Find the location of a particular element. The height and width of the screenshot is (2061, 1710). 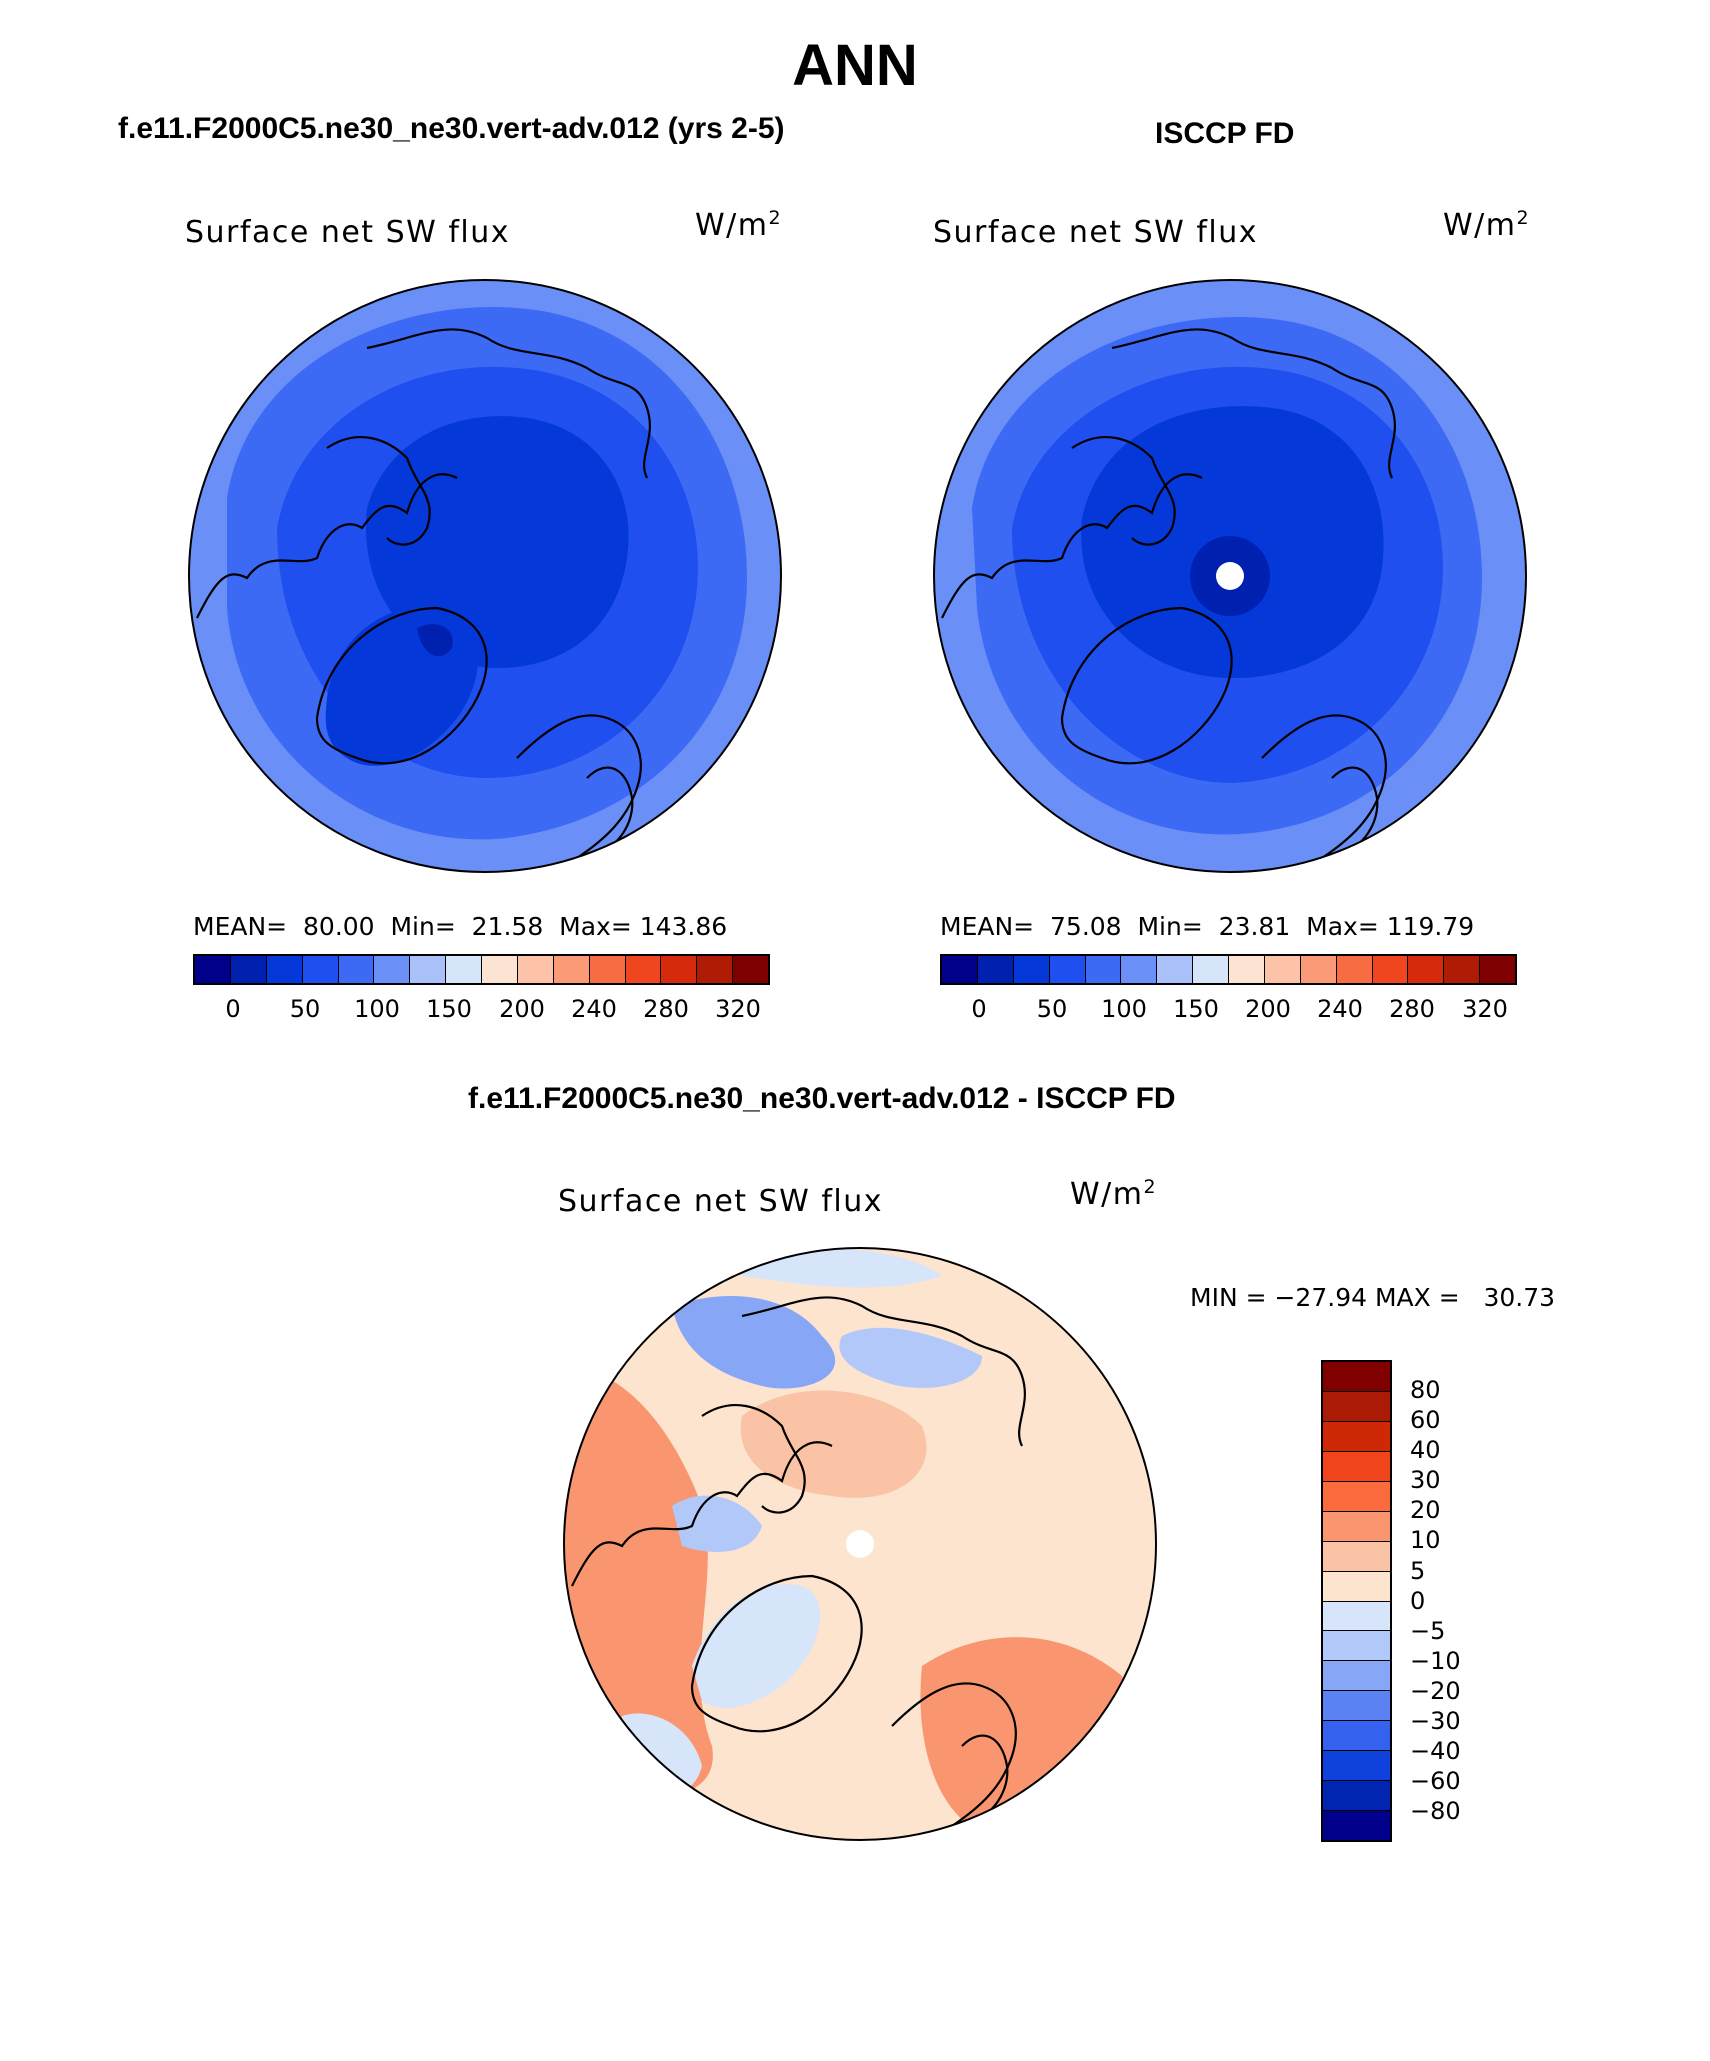

cbar3-tick: −40 is located at coordinates (1435, 1751).